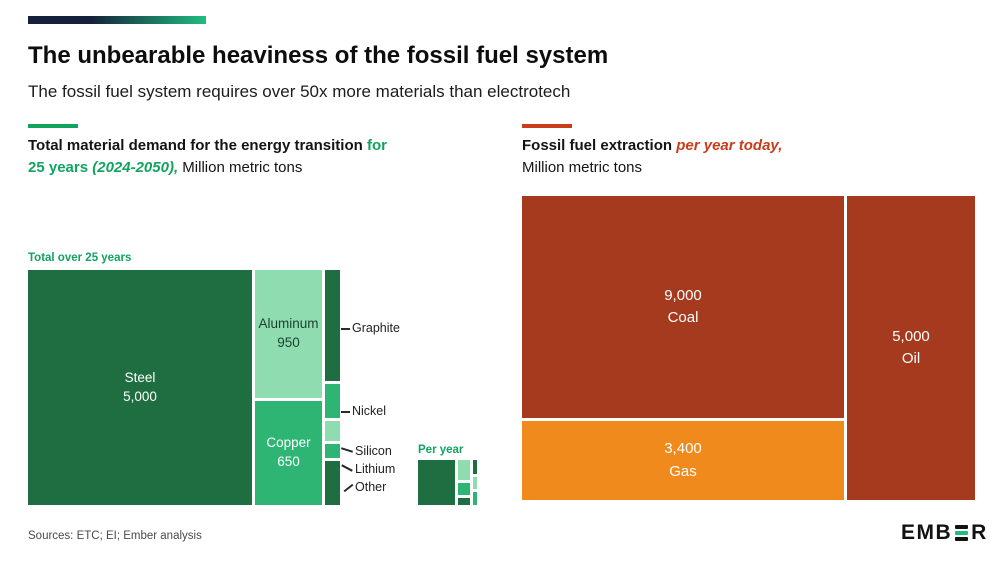 The width and height of the screenshot is (1000, 563). I want to click on per-year-mini-treemap, so click(447, 482).